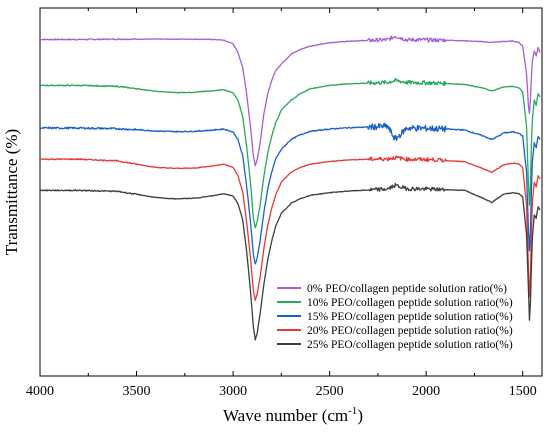 The height and width of the screenshot is (437, 550). Describe the element at coordinates (523, 391) in the screenshot. I see `x-tick-label: 1500` at that location.